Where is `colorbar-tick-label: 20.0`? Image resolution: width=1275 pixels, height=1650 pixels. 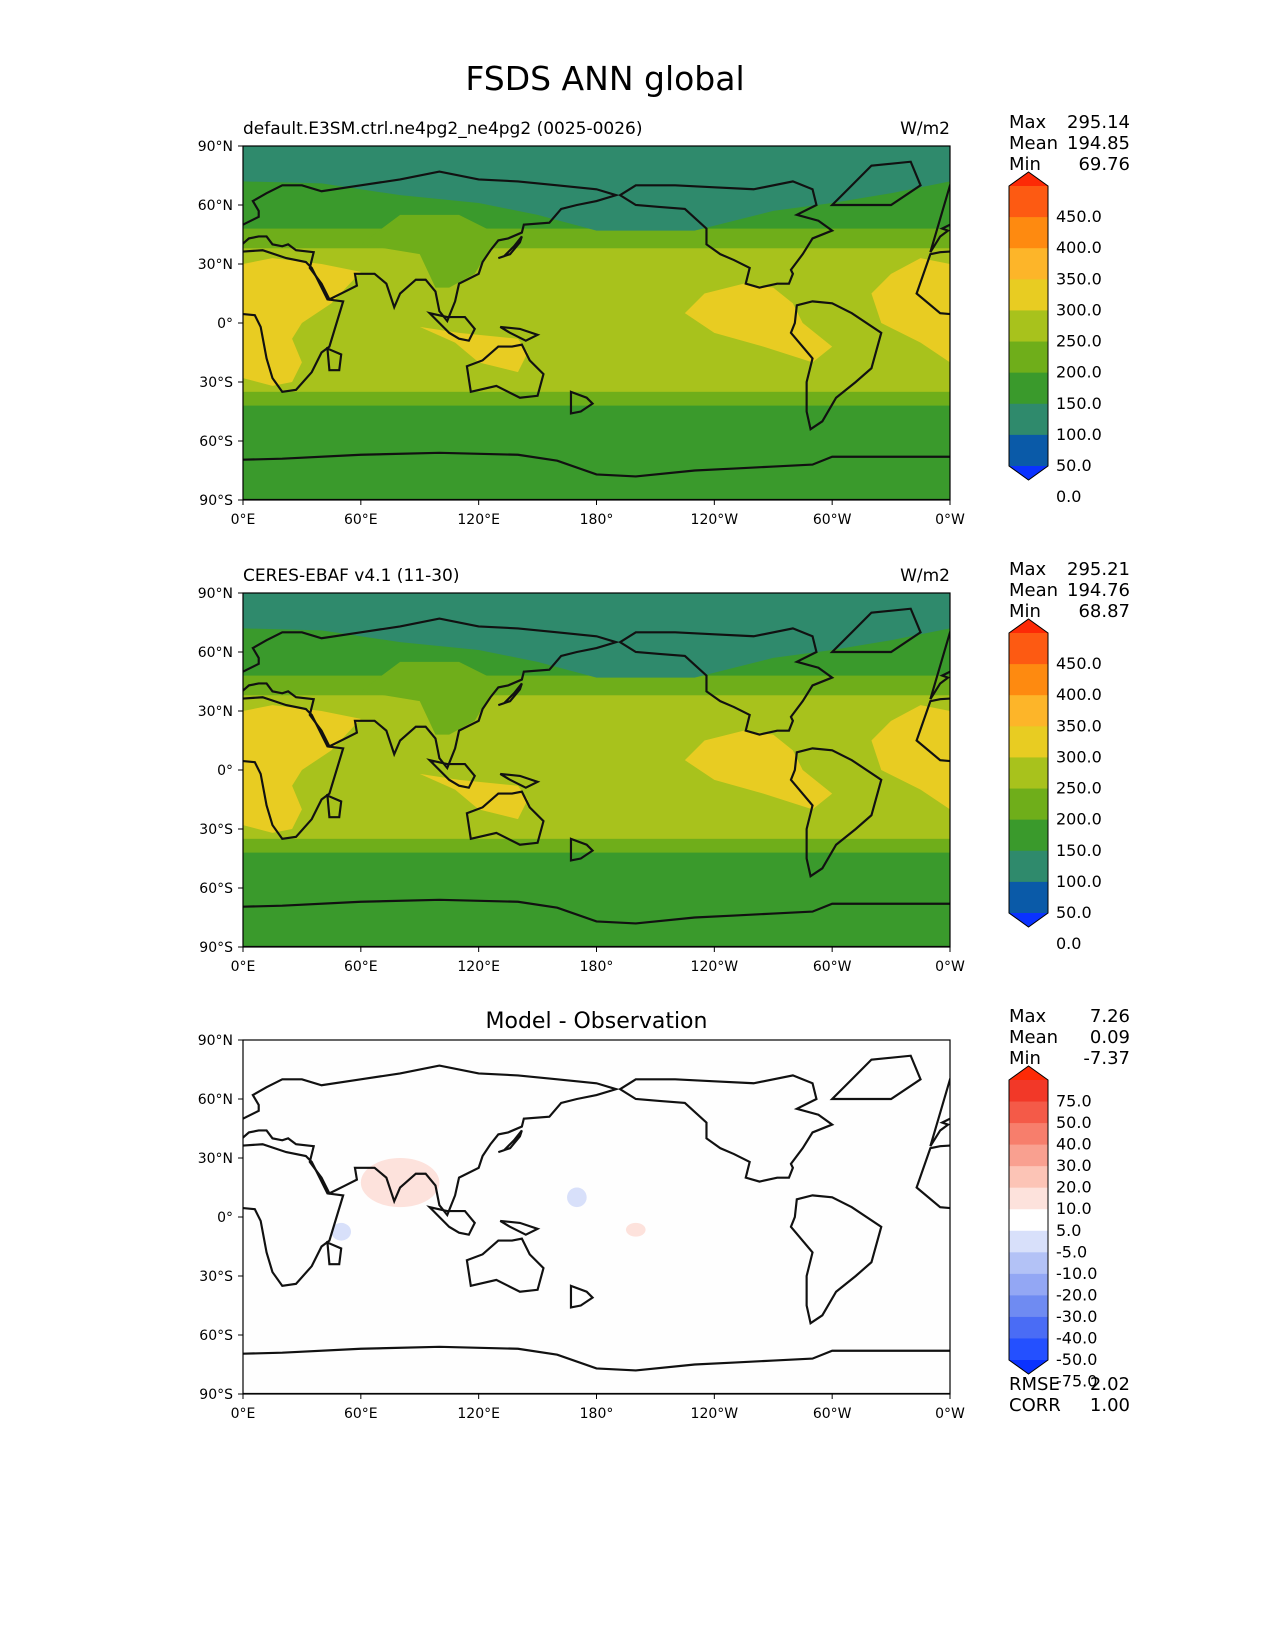 colorbar-tick-label: 20.0 is located at coordinates (1074, 1187).